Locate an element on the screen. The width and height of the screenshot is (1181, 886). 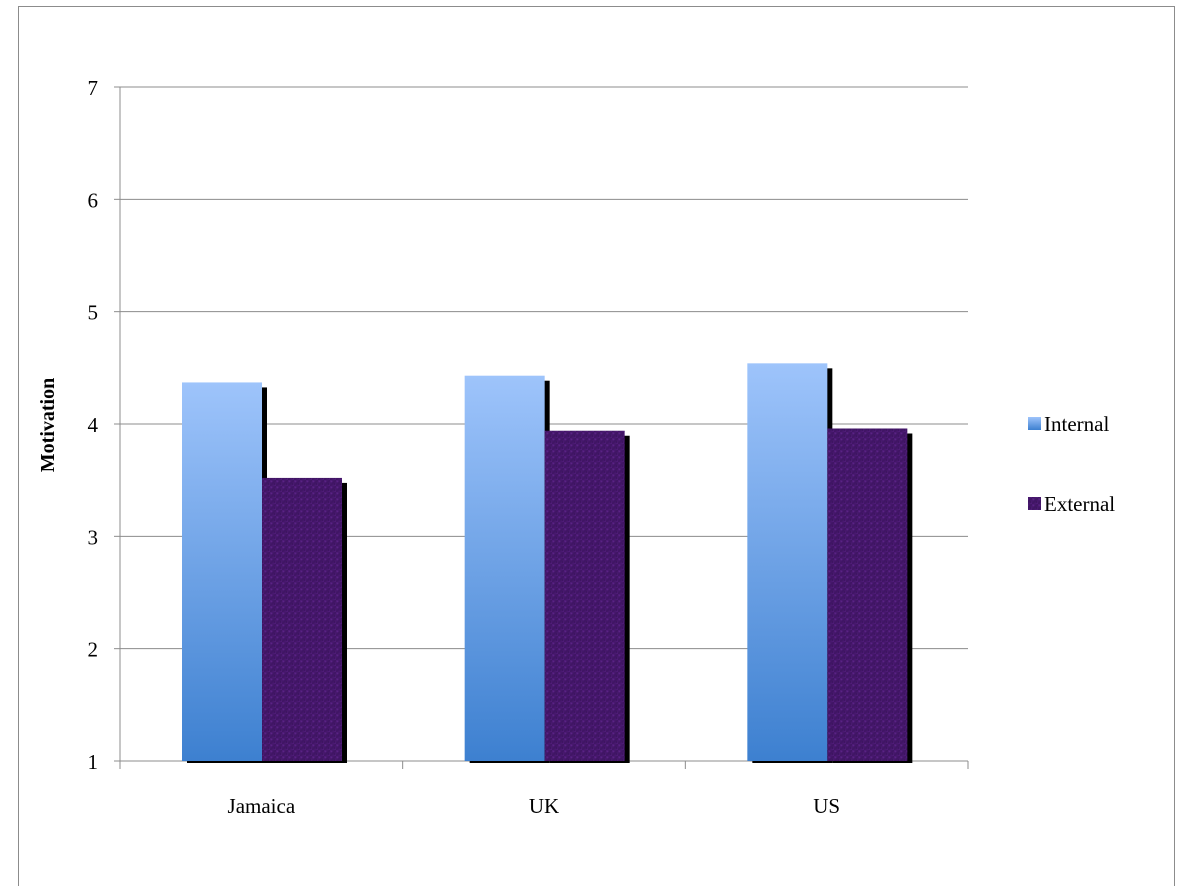
y-tick-label: 7 is located at coordinates (93, 88).